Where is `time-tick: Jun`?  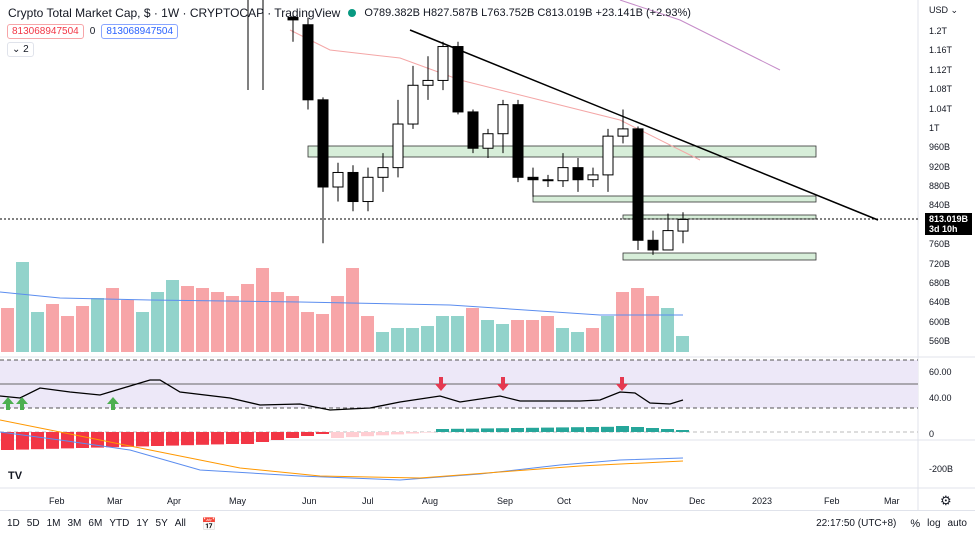
time-tick: Jun is located at coordinates (309, 501).